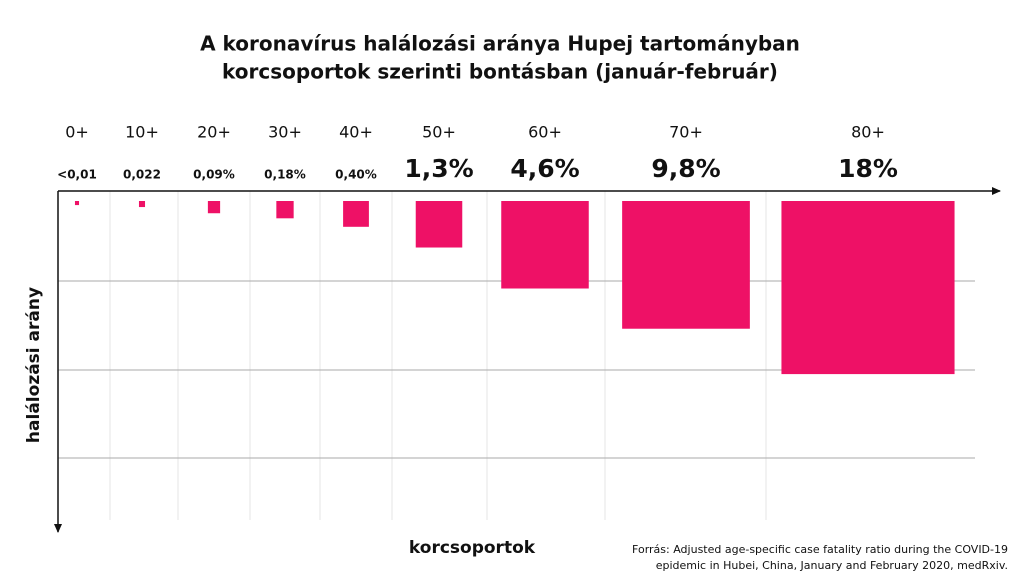 This screenshot has width=1024, height=584. Describe the element at coordinates (868, 132) in the screenshot. I see `category-label: 80+` at that location.